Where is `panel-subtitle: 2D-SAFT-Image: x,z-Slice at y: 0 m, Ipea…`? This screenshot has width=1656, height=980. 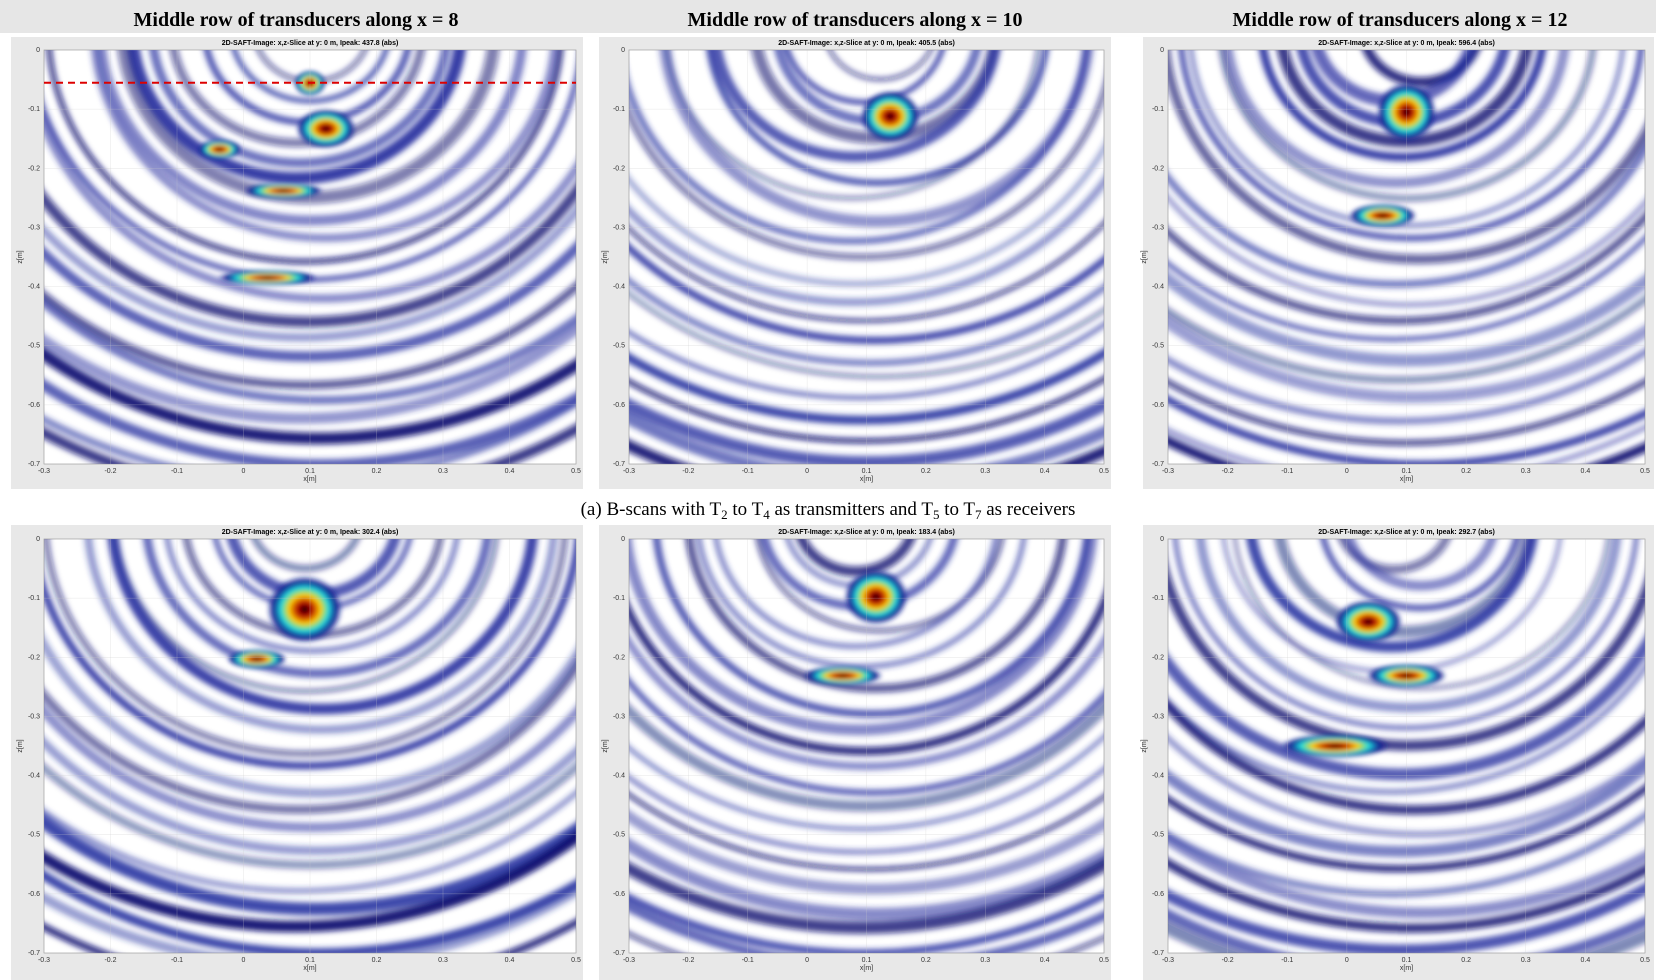
panel-subtitle: 2D-SAFT-Image: x,z-Slice at y: 0 m, Ipea… is located at coordinates (310, 532).